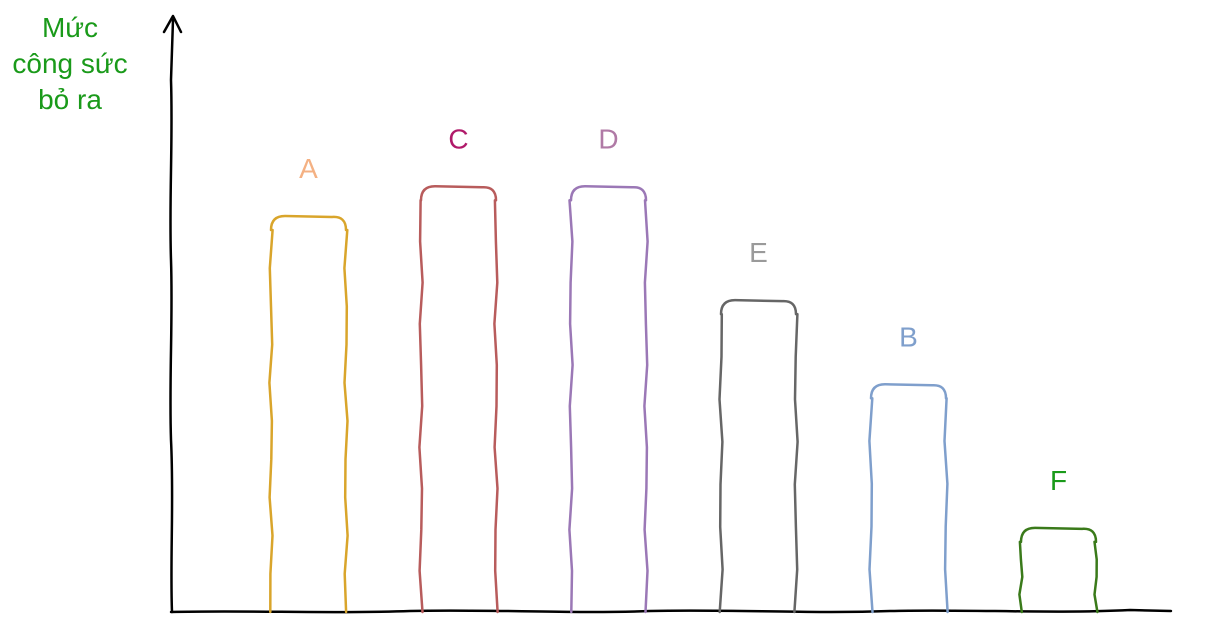 This screenshot has height=637, width=1224. I want to click on bar-d: D, so click(608, 368).